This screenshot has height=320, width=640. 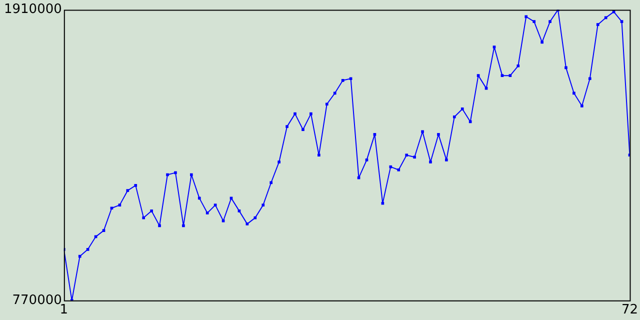 What do you see at coordinates (37, 300) in the screenshot?
I see `y-tick-label: 770000` at bounding box center [37, 300].